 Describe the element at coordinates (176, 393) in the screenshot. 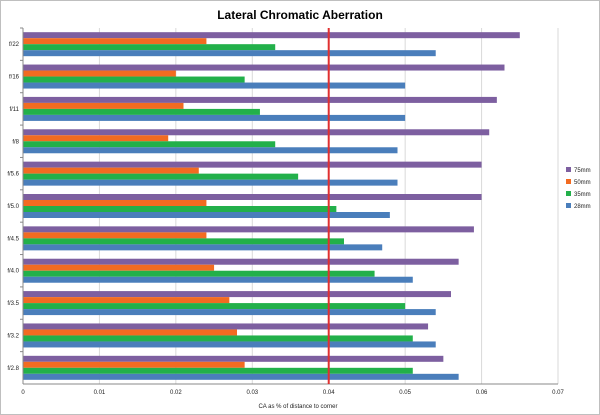

I see `x-tick-label: 0.02` at that location.